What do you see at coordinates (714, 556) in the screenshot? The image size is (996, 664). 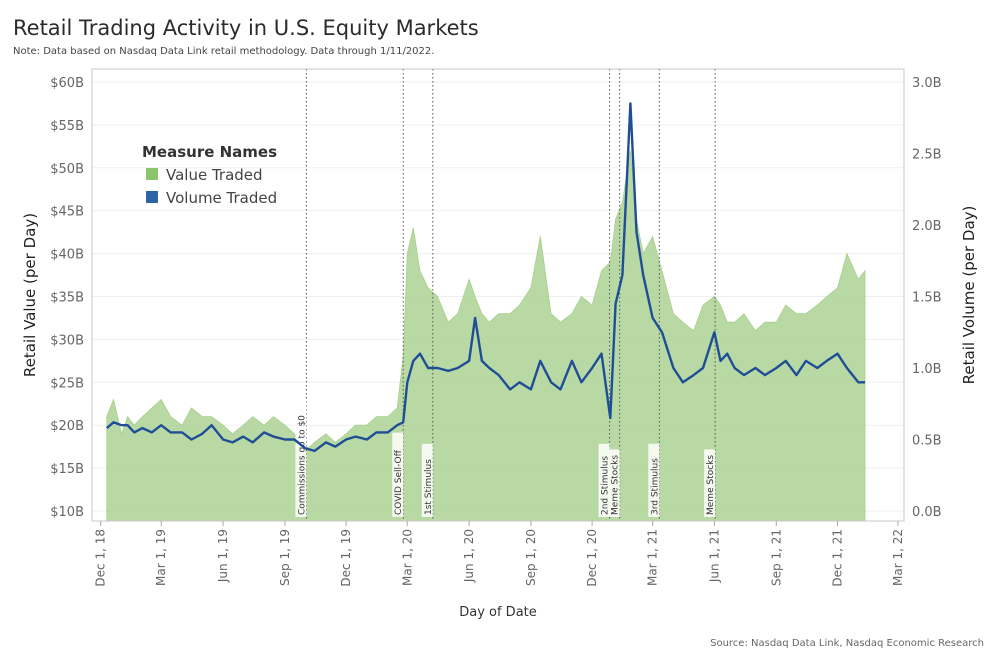 I see `x-tick-label: Jun 1, 21` at bounding box center [714, 556].